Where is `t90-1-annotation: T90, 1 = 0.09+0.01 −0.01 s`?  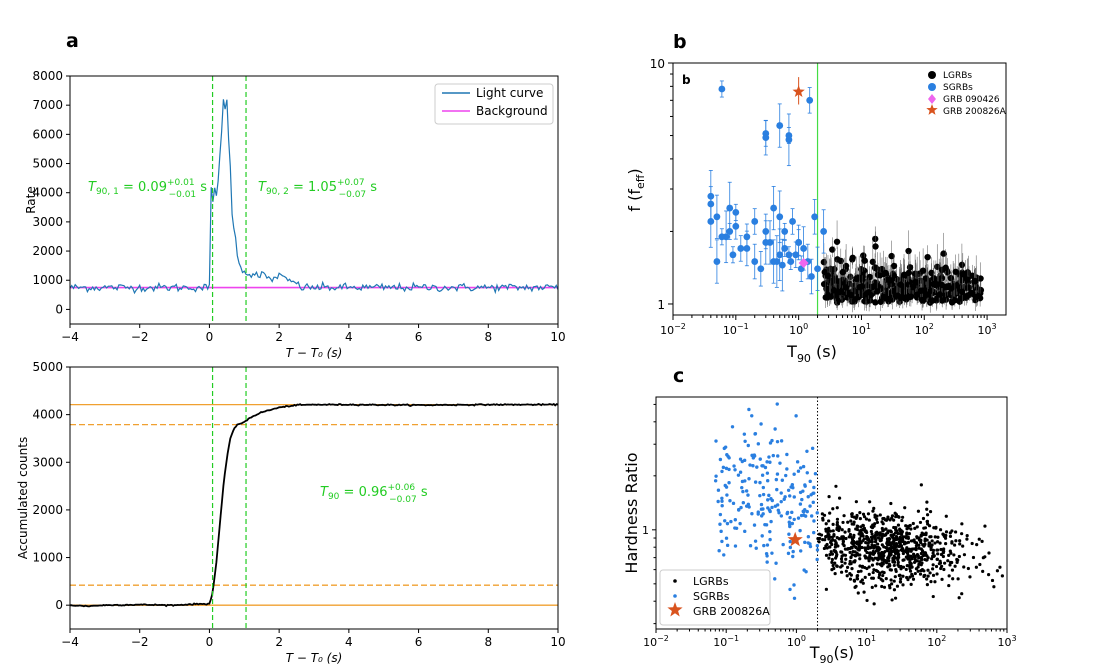 t90-1-annotation: T90, 1 = 0.09+0.01 −0.01 s is located at coordinates (147, 189).